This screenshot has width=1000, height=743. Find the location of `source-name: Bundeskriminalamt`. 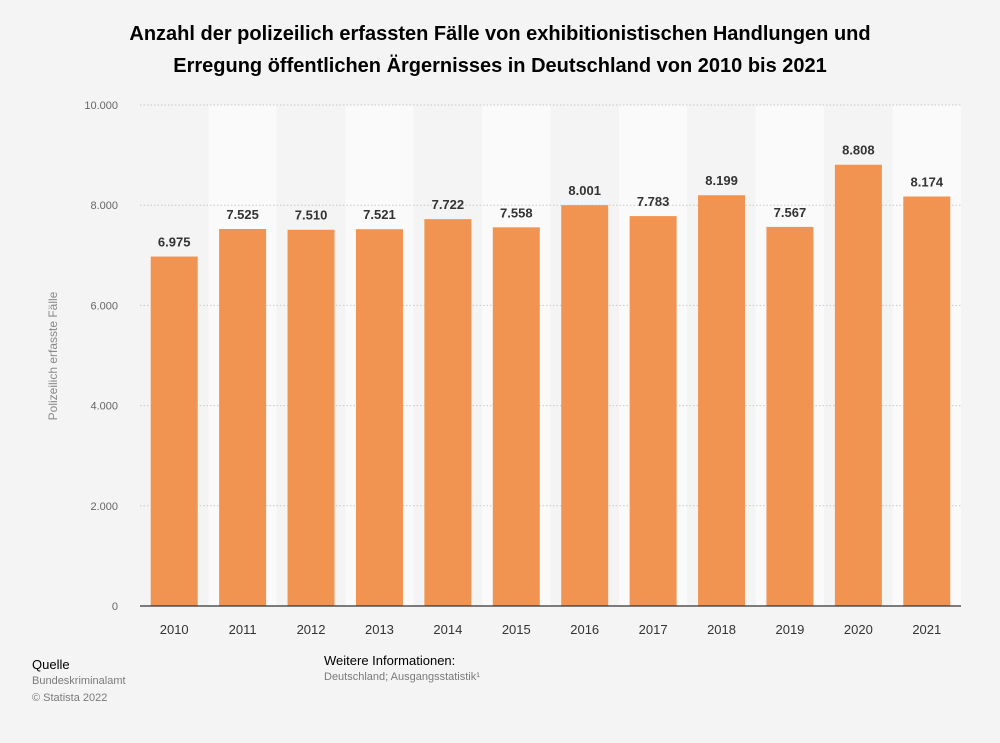

source-name: Bundeskriminalamt is located at coordinates (79, 681).